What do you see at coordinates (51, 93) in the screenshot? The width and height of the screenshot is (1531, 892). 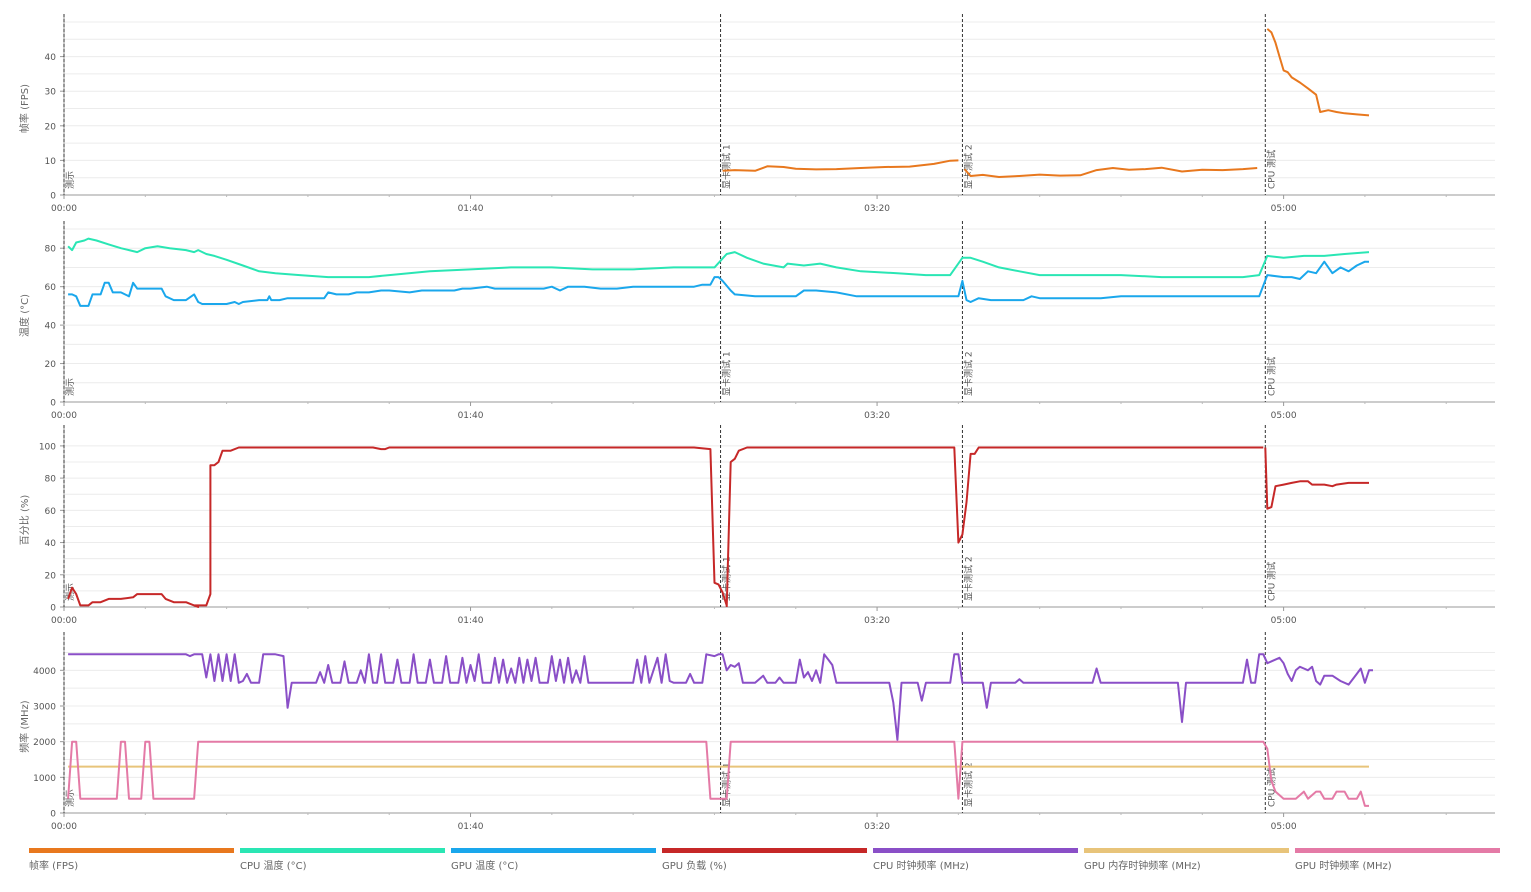 I see `y-tick-label: 30` at bounding box center [51, 93].